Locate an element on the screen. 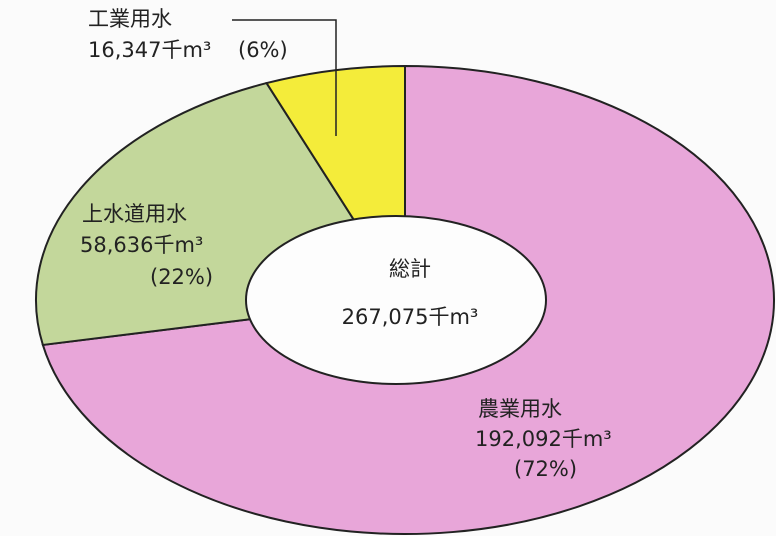 This screenshot has width=776, height=536. center-label: 総計 is located at coordinates (410, 269).